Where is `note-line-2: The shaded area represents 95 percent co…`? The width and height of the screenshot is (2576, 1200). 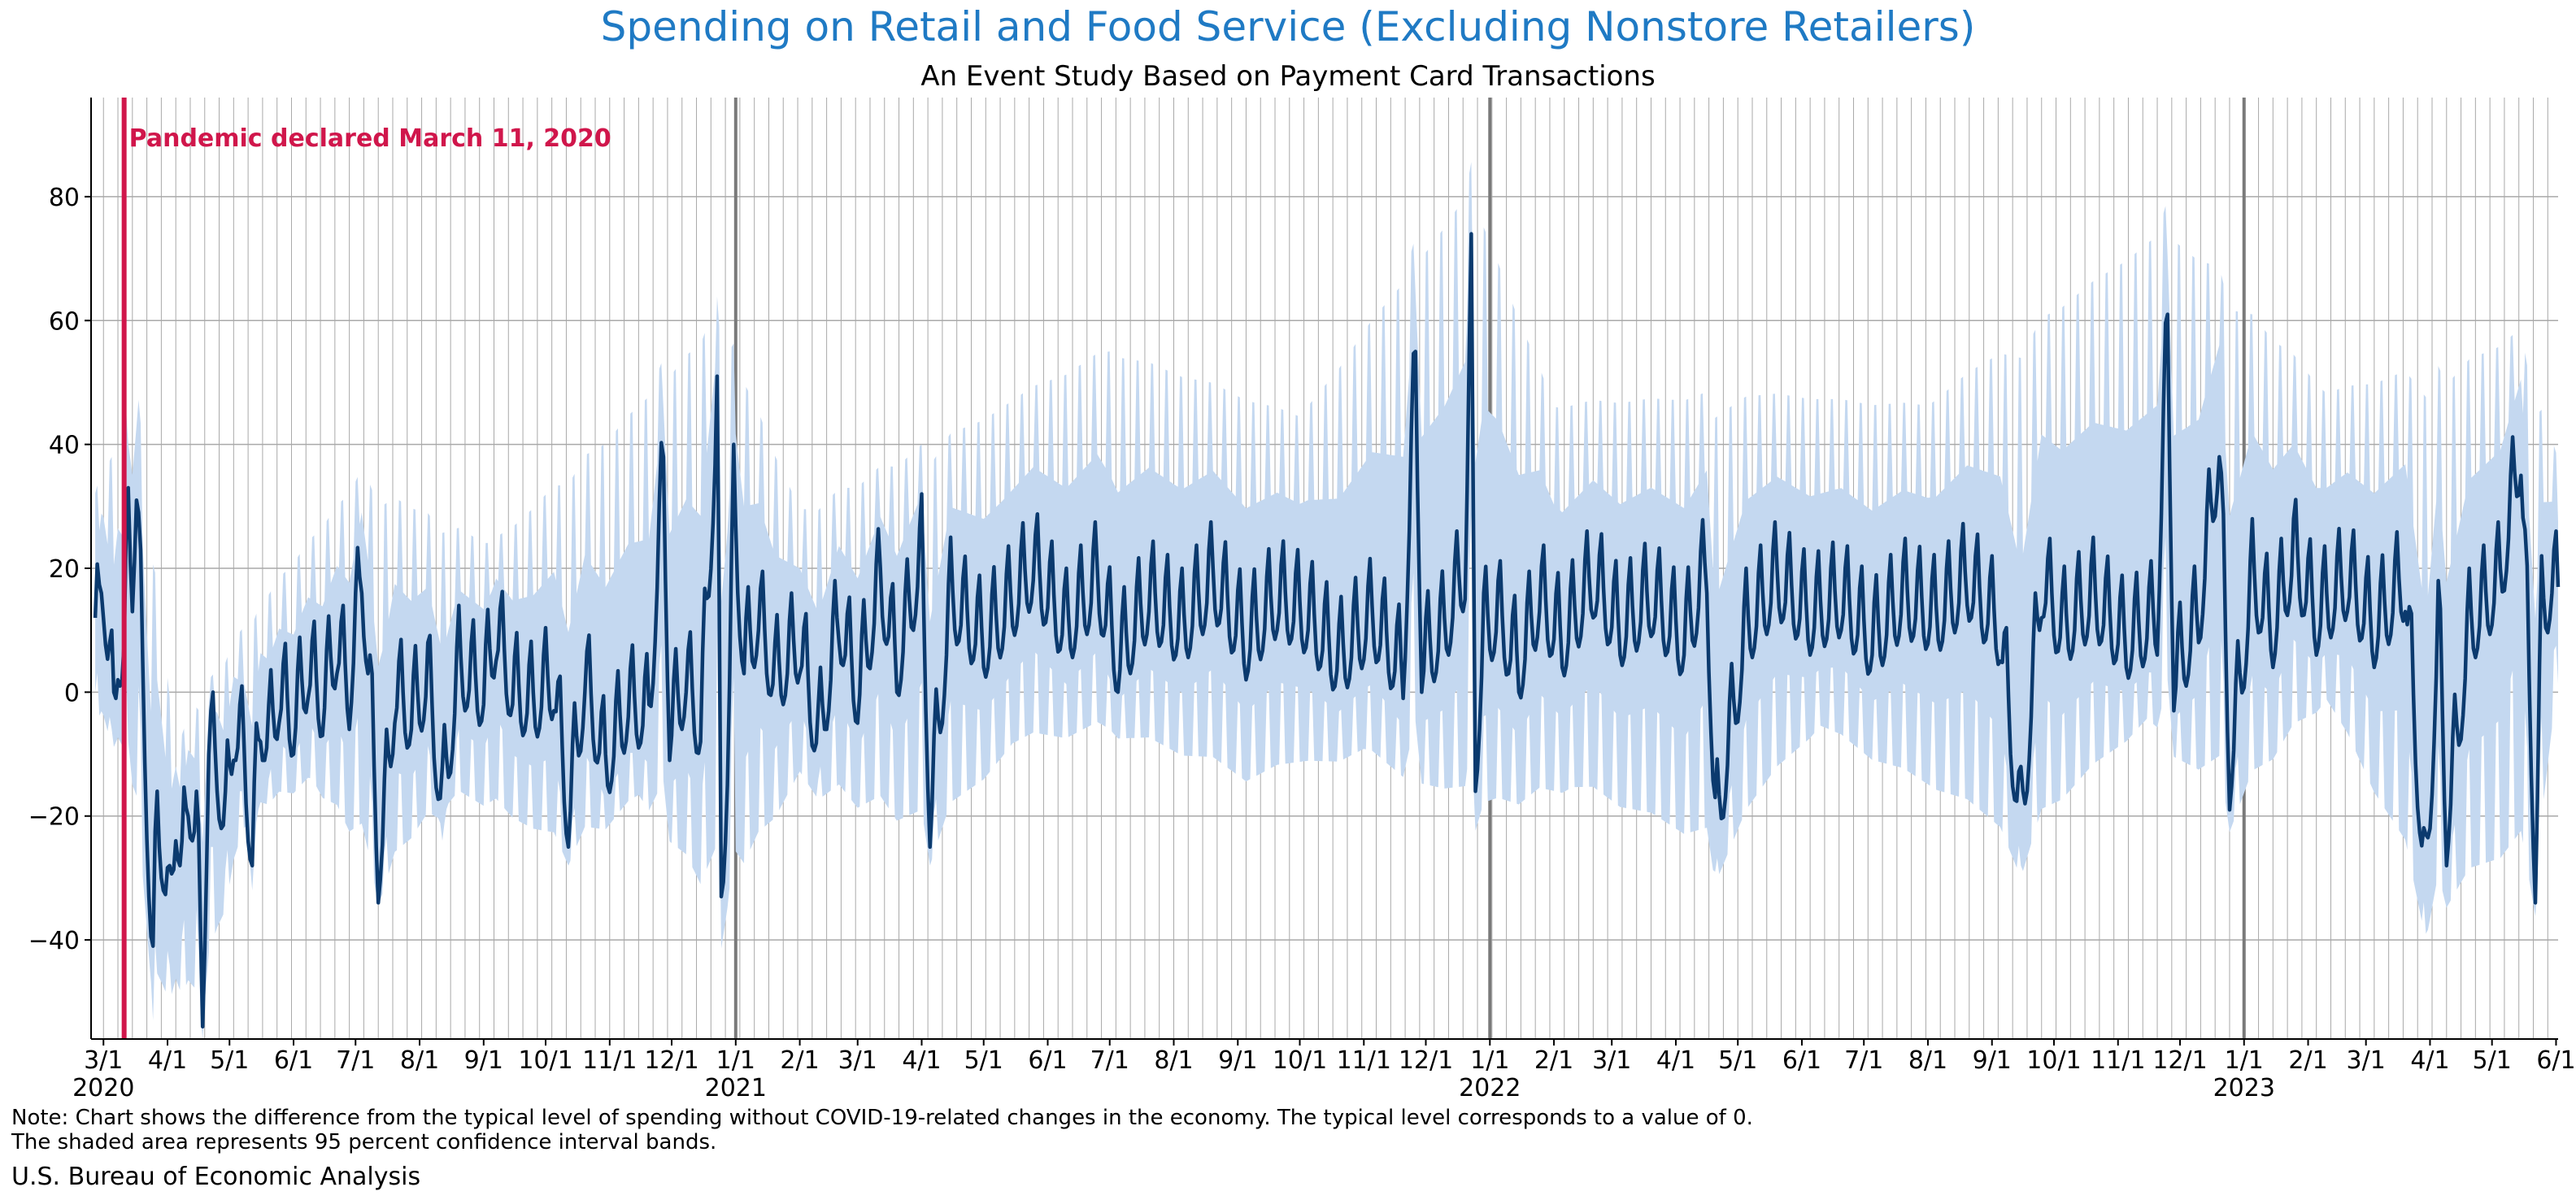
note-line-2: The shaded area represents 95 percent co… is located at coordinates (364, 1142).